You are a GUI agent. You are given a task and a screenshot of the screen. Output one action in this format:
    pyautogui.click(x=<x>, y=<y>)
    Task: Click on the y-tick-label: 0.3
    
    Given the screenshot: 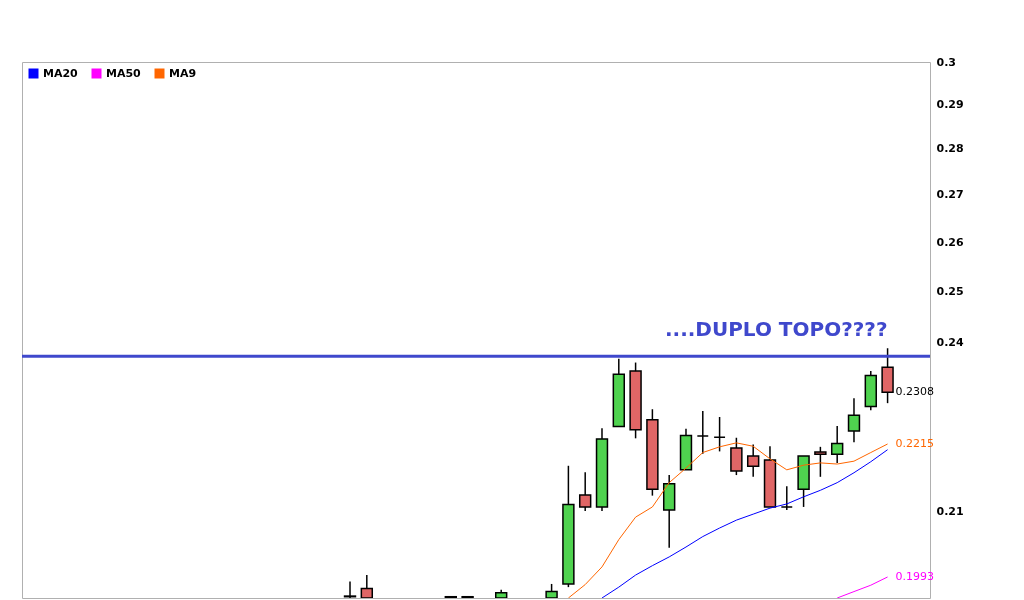 What is the action you would take?
    pyautogui.click(x=946, y=62)
    